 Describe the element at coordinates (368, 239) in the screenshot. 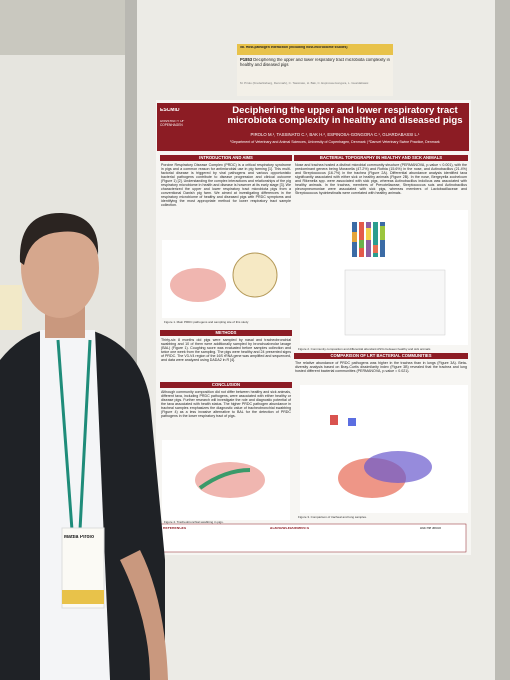

I see `stacked-bars` at that location.